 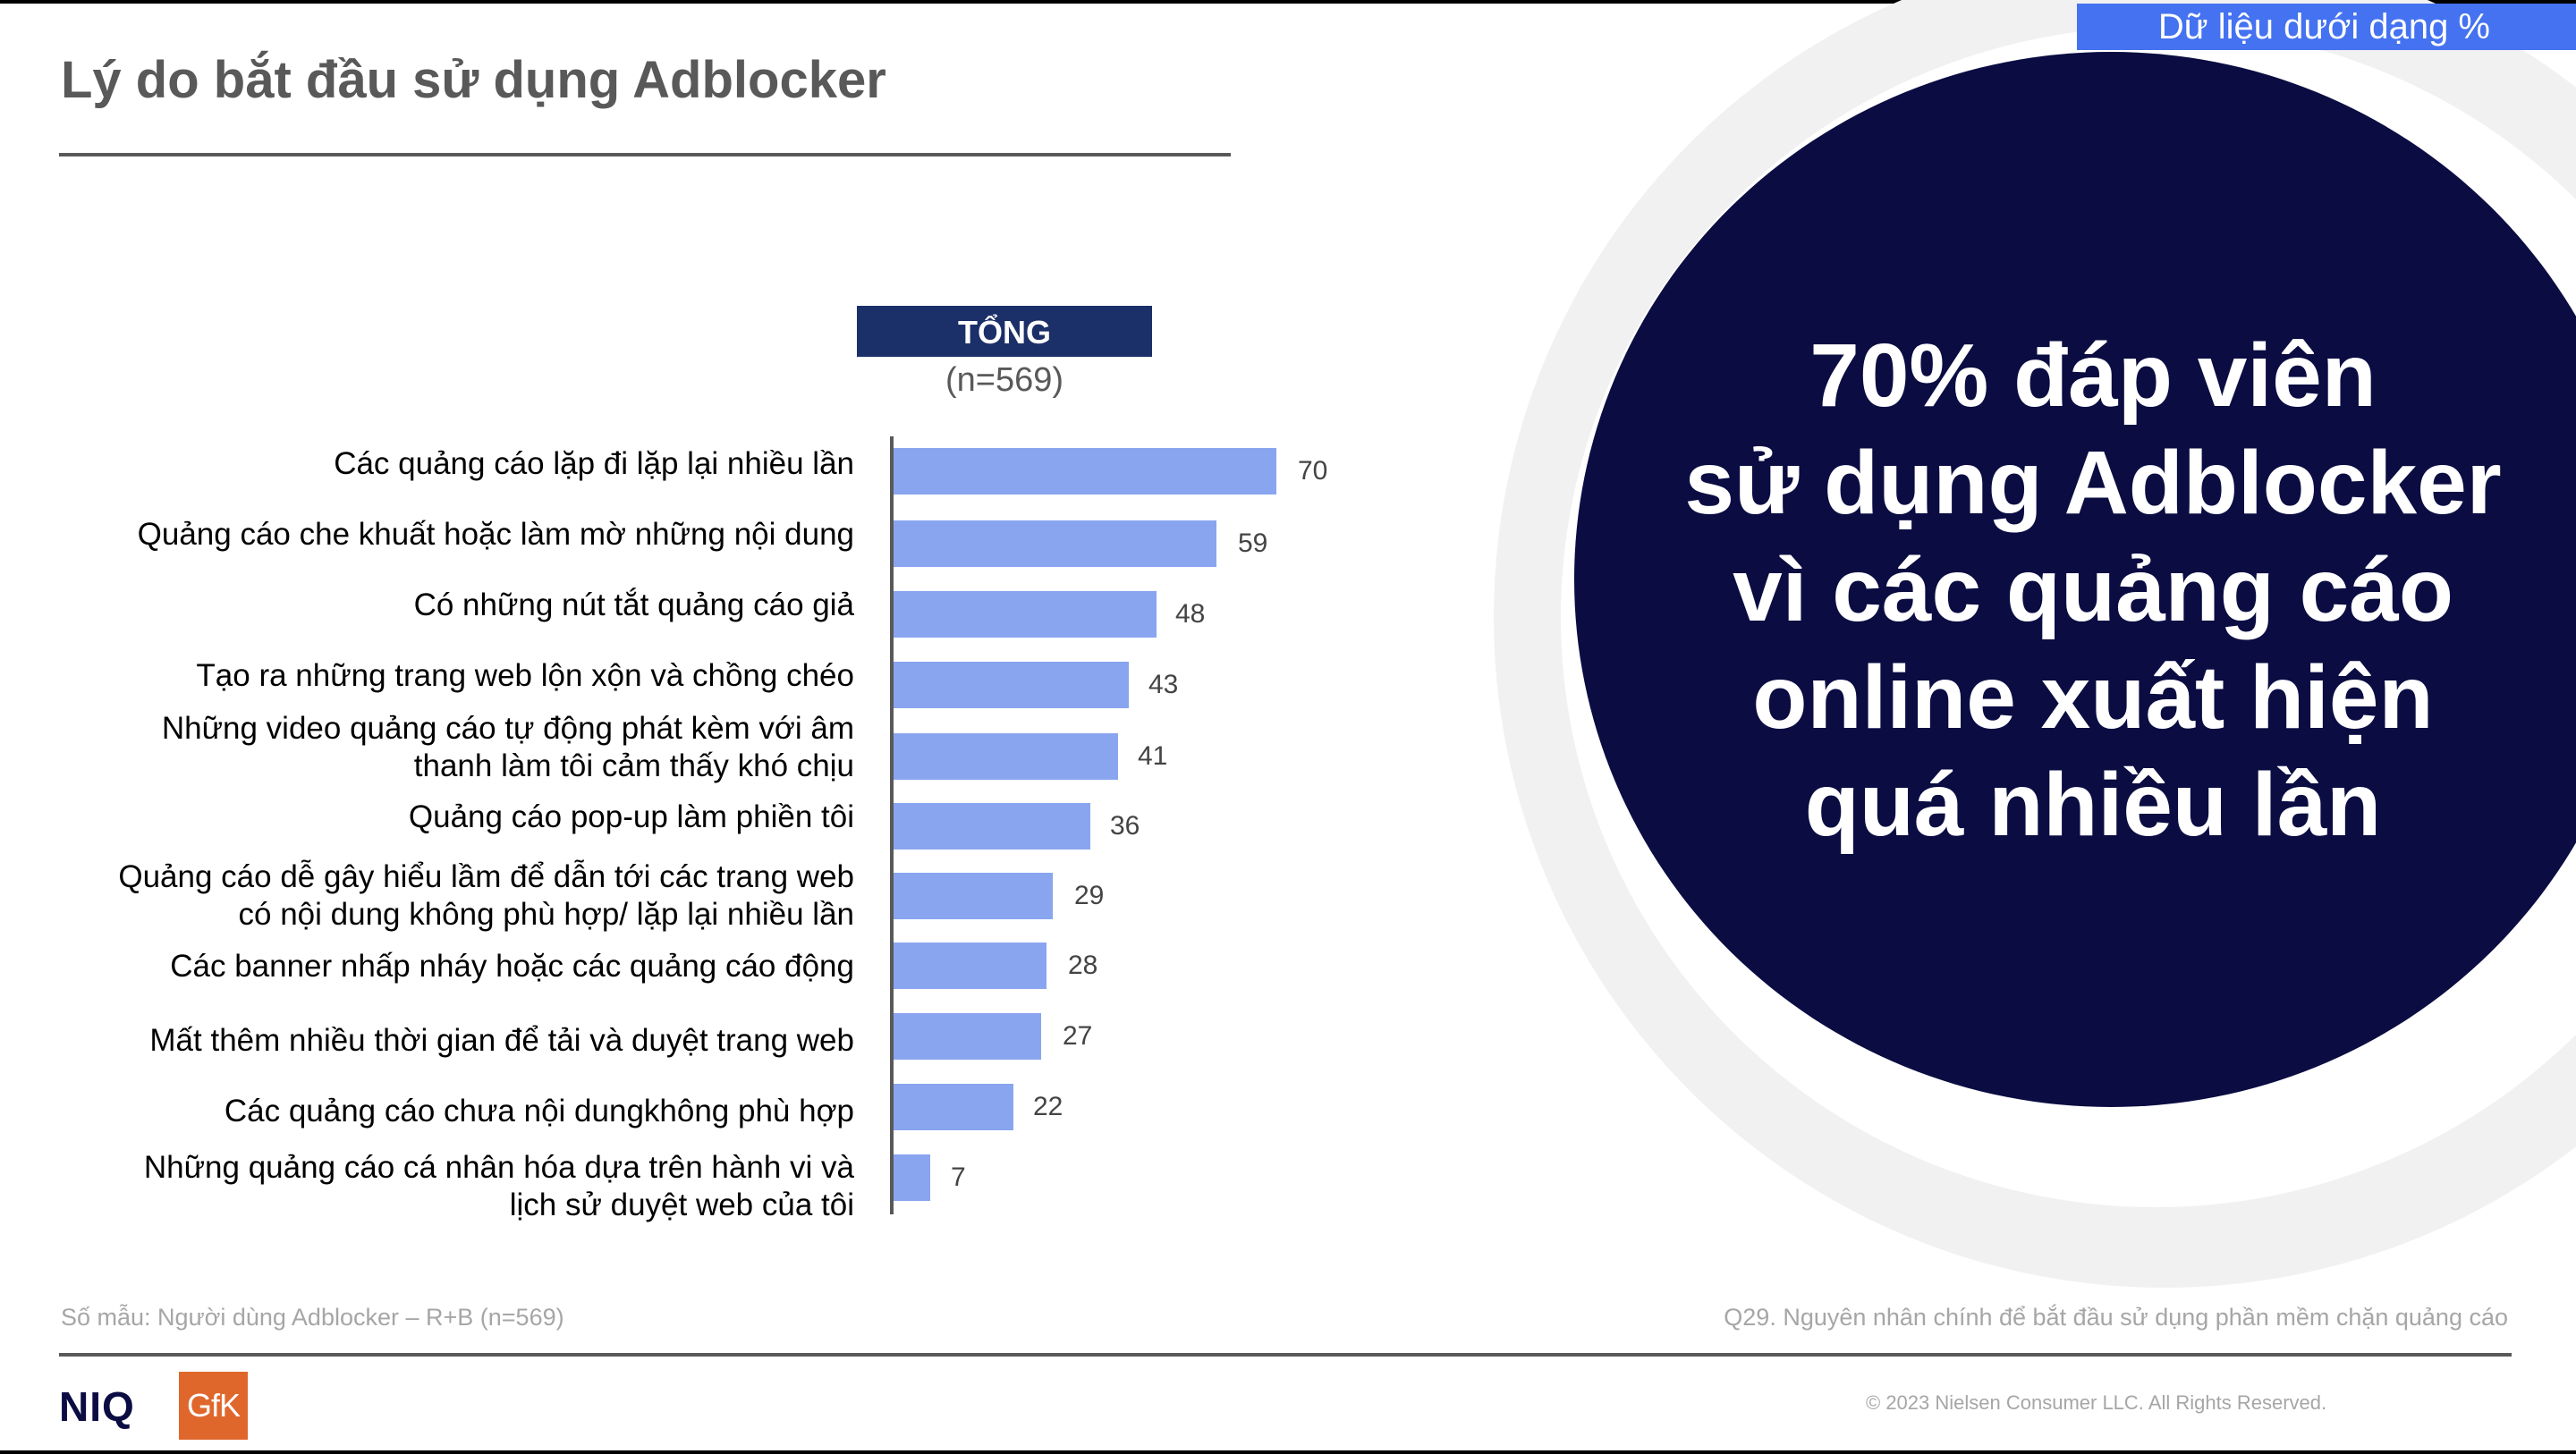 I want to click on chart-row: Có những nút tắt quảng cáo giả 48, so click(x=697, y=622).